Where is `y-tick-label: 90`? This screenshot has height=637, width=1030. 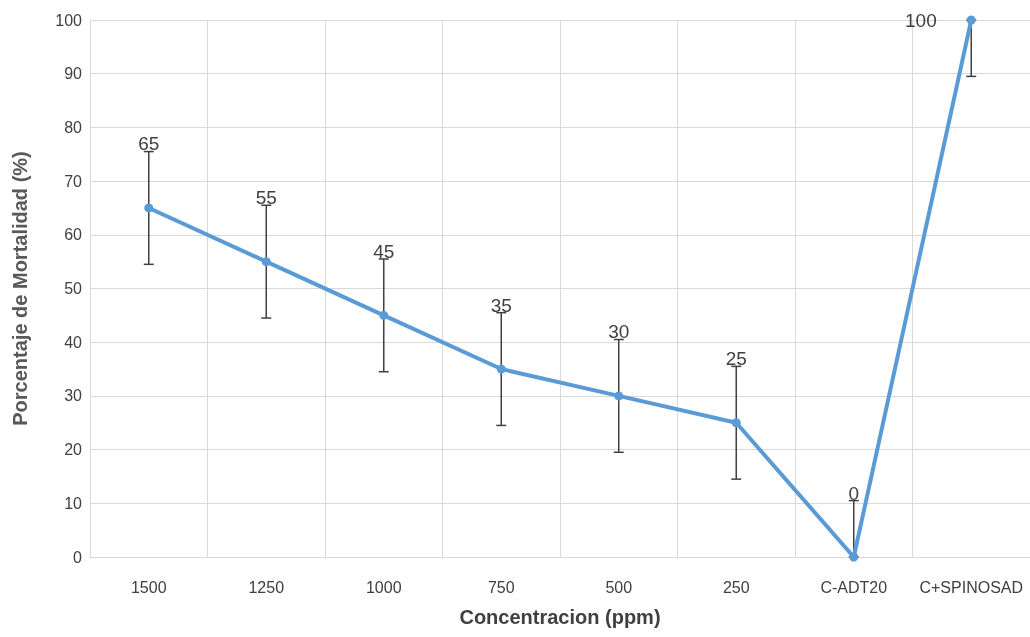 y-tick-label: 90 is located at coordinates (73, 74).